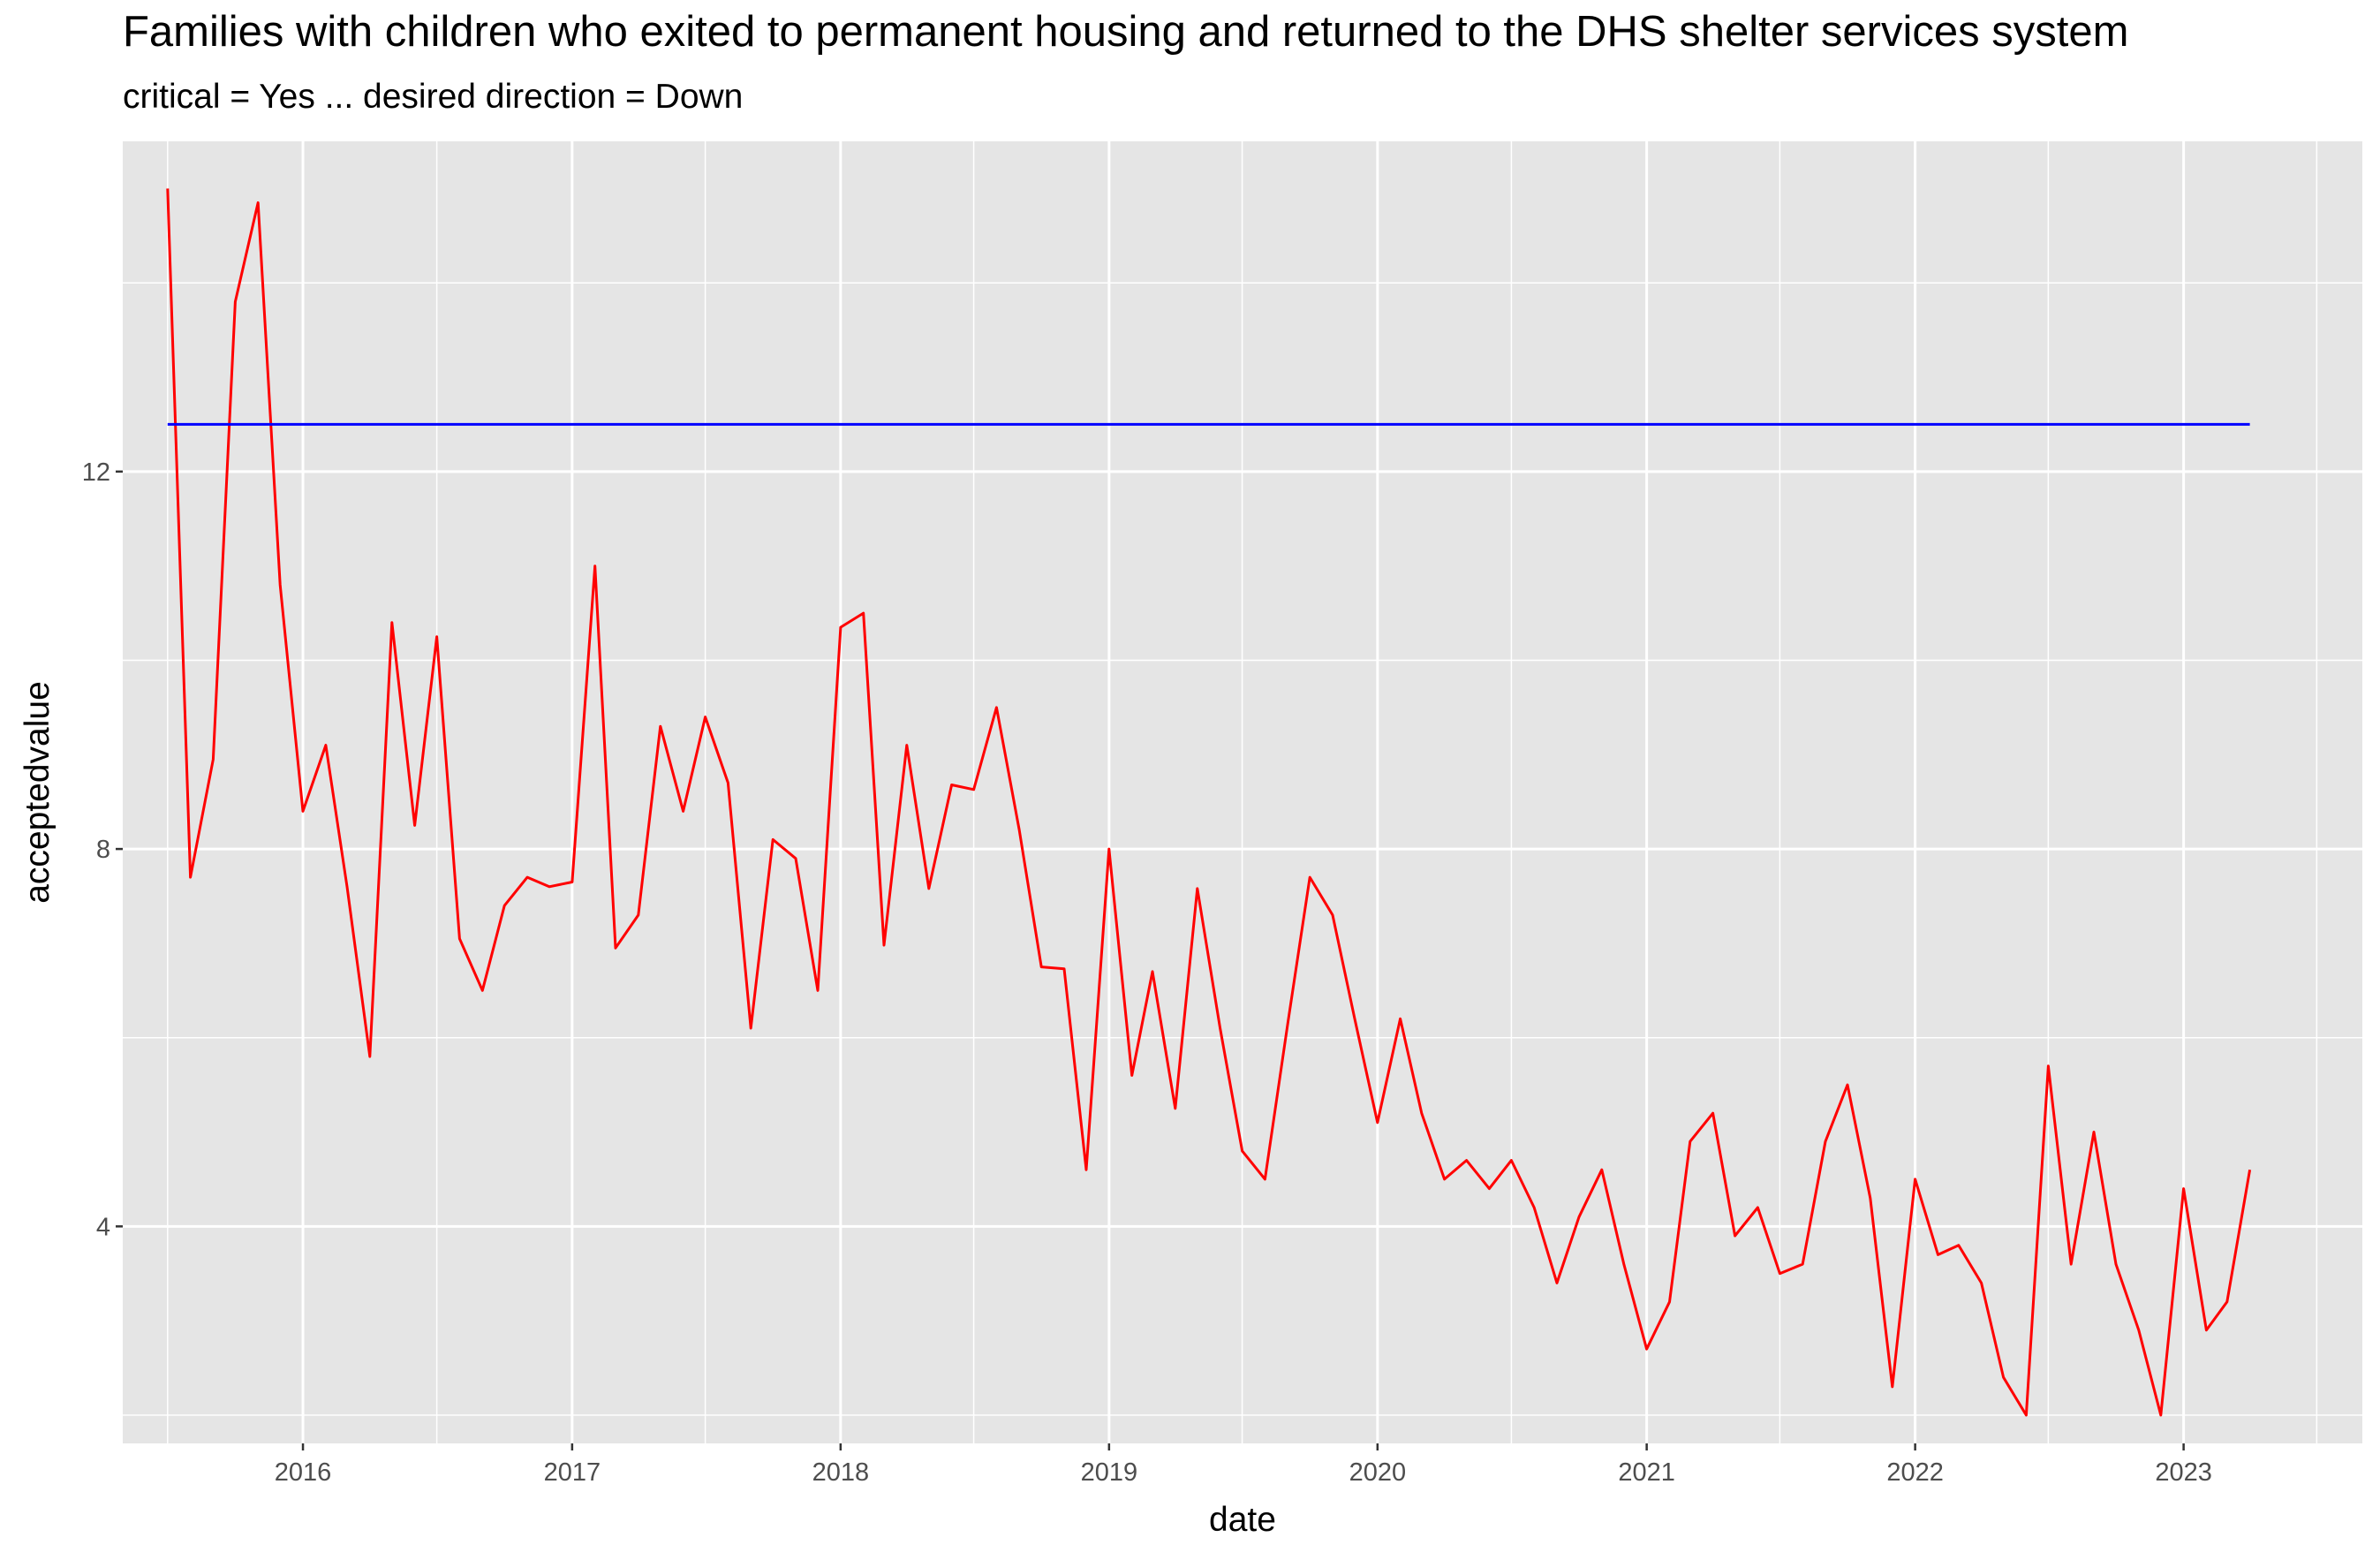 Image resolution: width=2380 pixels, height=1560 pixels. What do you see at coordinates (572, 1472) in the screenshot?
I see `x-tick-label: 2017` at bounding box center [572, 1472].